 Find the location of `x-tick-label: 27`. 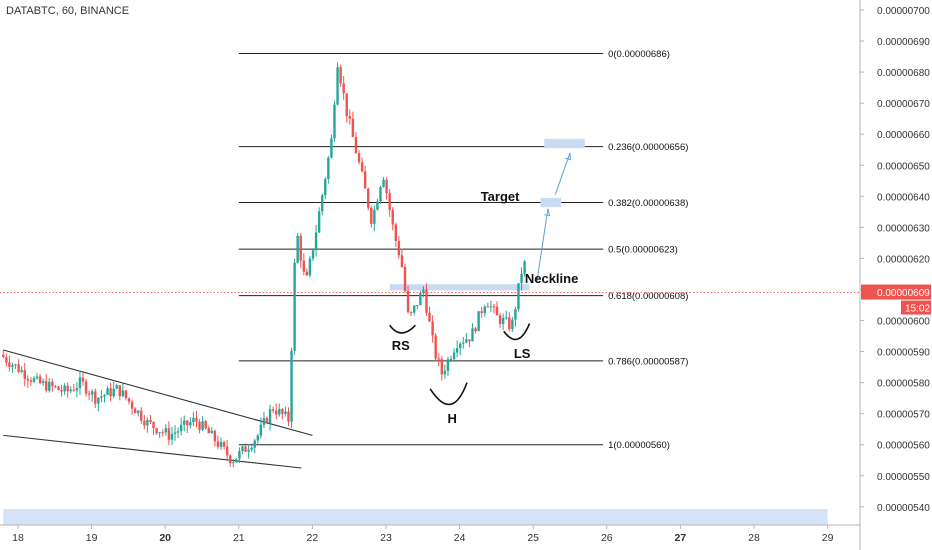

x-tick-label: 27 is located at coordinates (681, 538).